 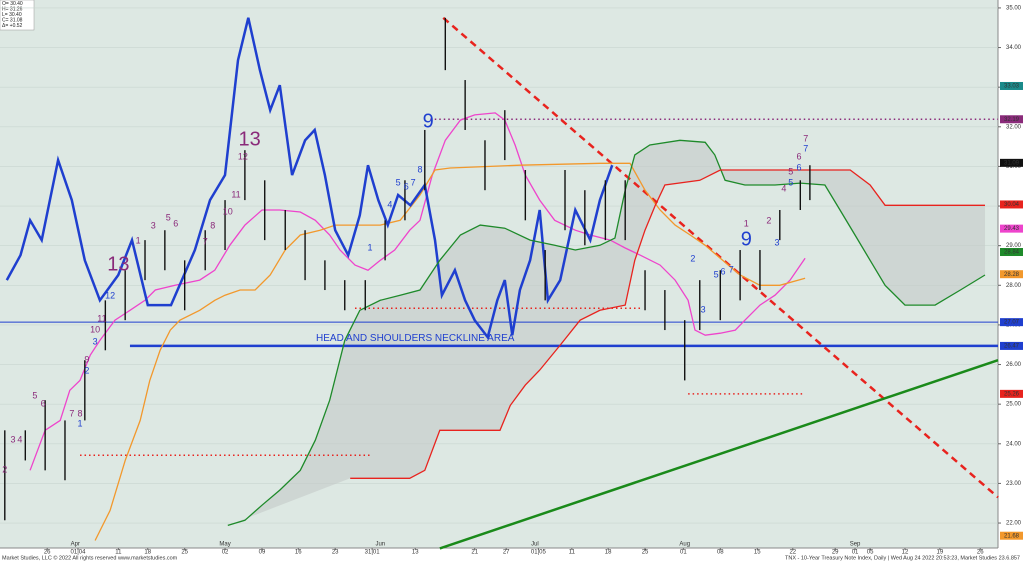 What do you see at coordinates (1014, 9) in the screenshot?
I see `y-tick-label: 35.00` at bounding box center [1014, 9].